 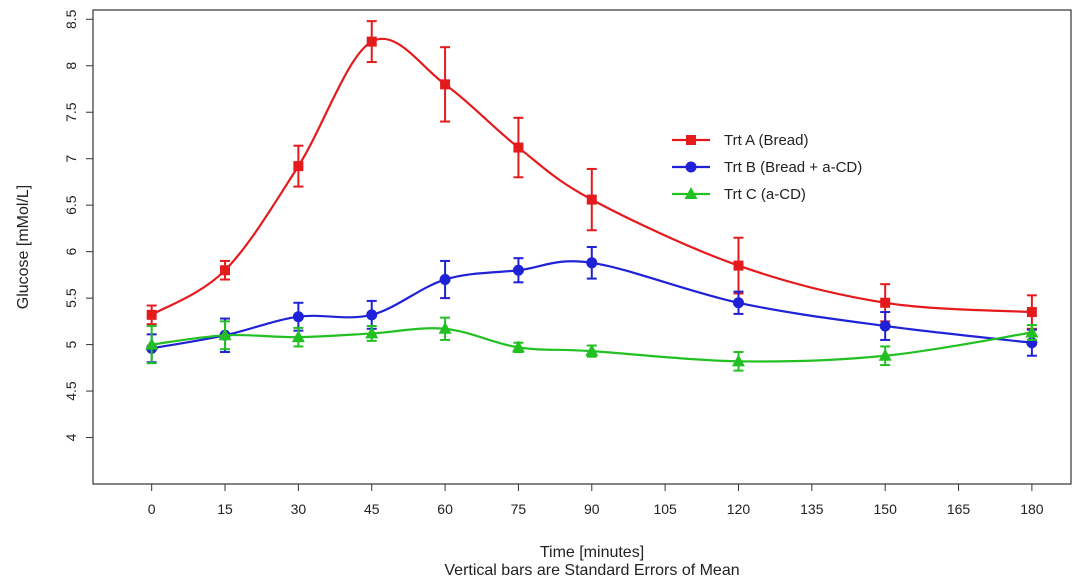 What do you see at coordinates (71, 19) in the screenshot?
I see `y-tick-label: 8.5` at bounding box center [71, 19].